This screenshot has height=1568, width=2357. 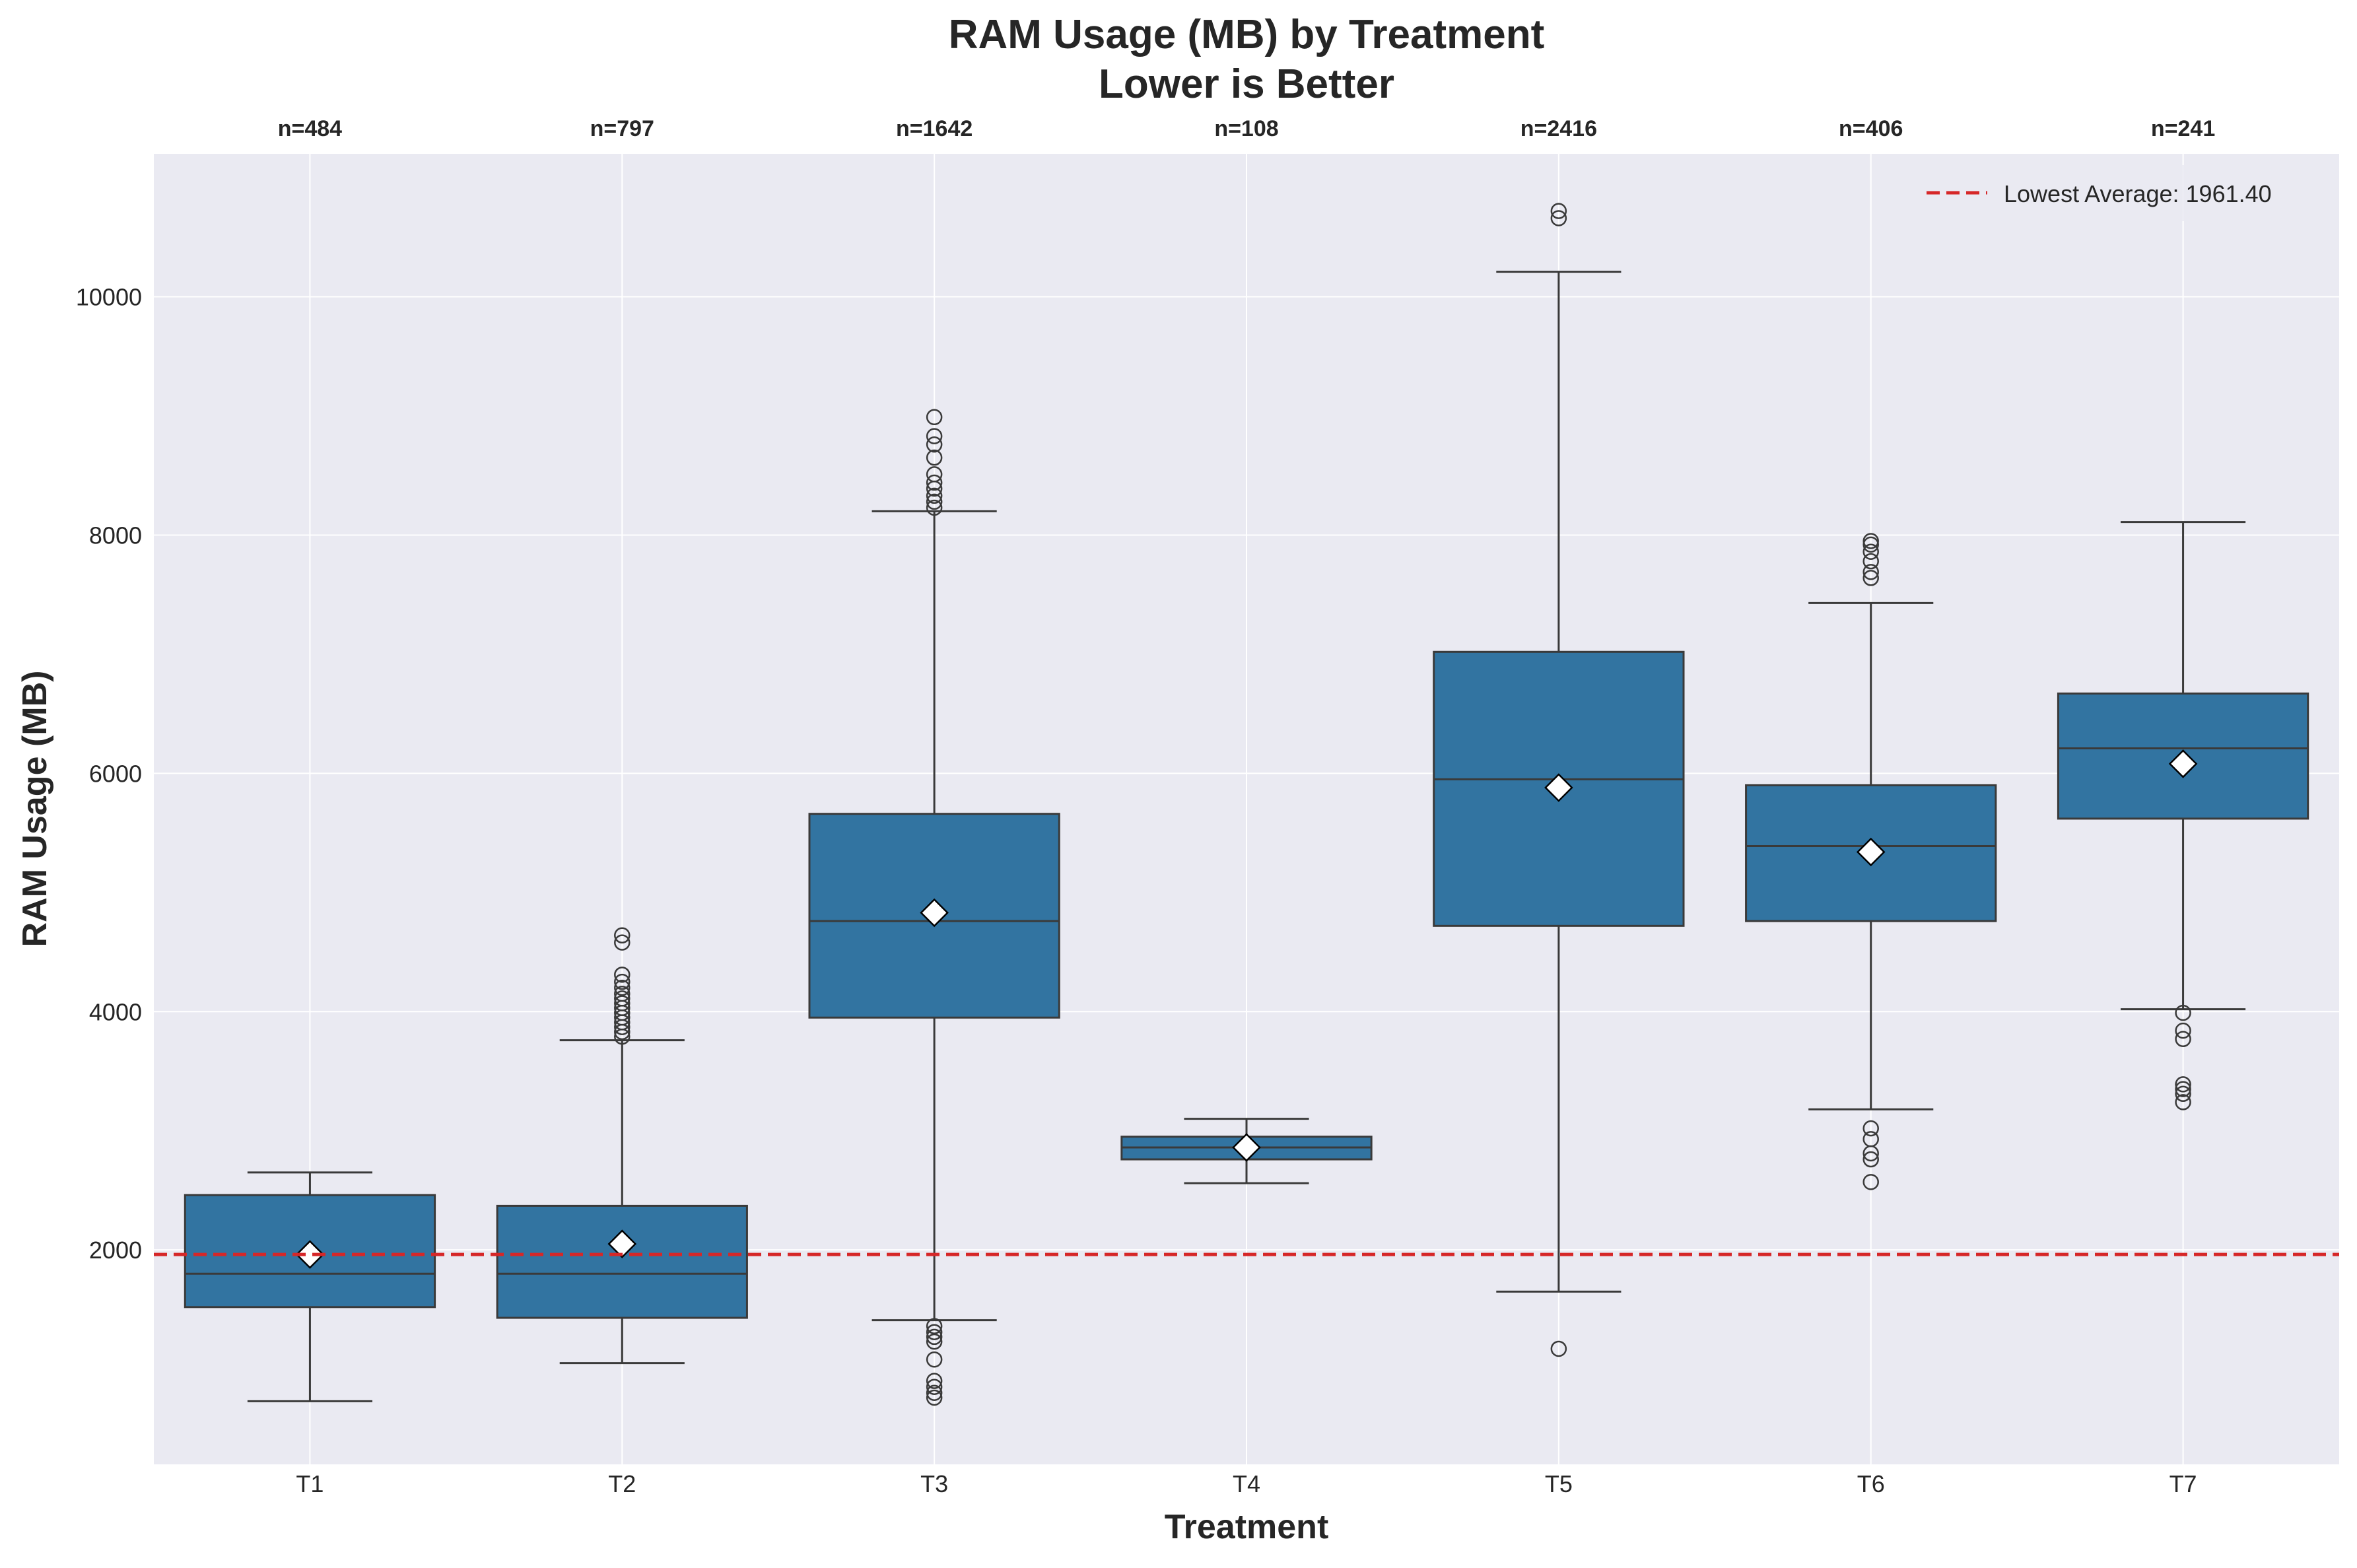 What do you see at coordinates (2138, 193) in the screenshot?
I see `legend-label: Lowest Average: 1961.40` at bounding box center [2138, 193].